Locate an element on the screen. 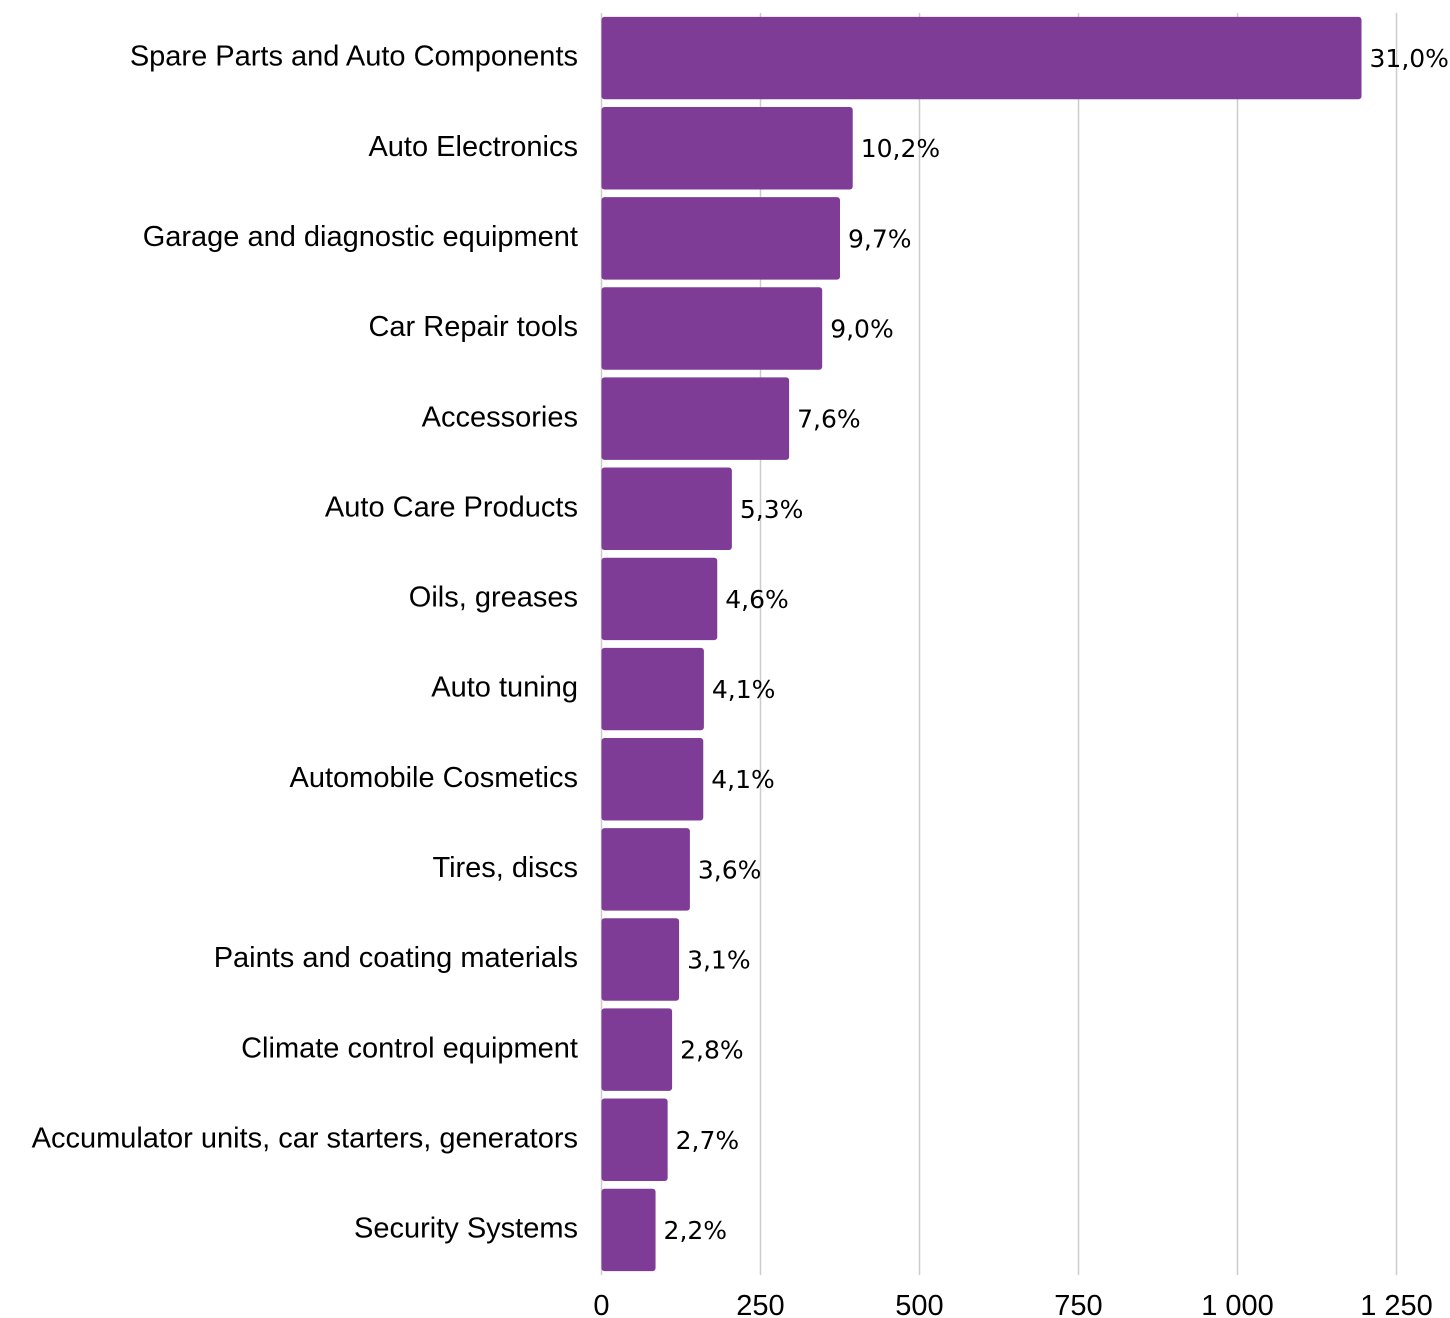 The image size is (1450, 1318). x-tick-label: 0 is located at coordinates (601, 1304).